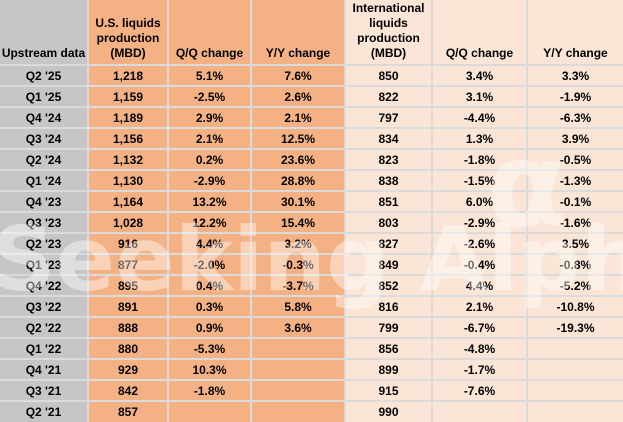  Describe the element at coordinates (44, 265) in the screenshot. I see `quarter-label-cell: Q1 '23` at that location.